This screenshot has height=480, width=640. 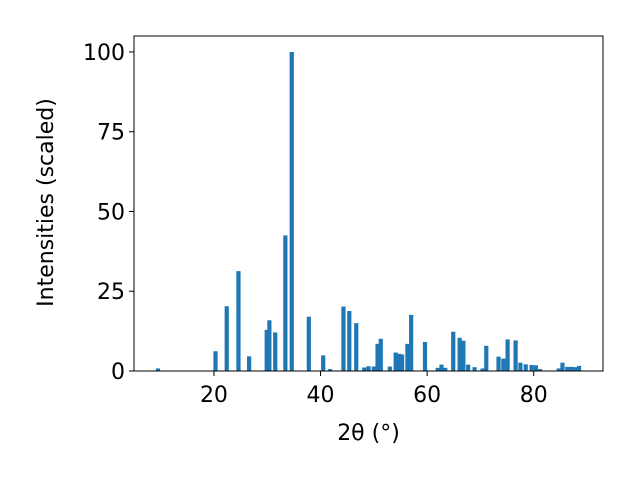 What do you see at coordinates (368, 433) in the screenshot?
I see `x-axis-title: 2θ (°)` at bounding box center [368, 433].